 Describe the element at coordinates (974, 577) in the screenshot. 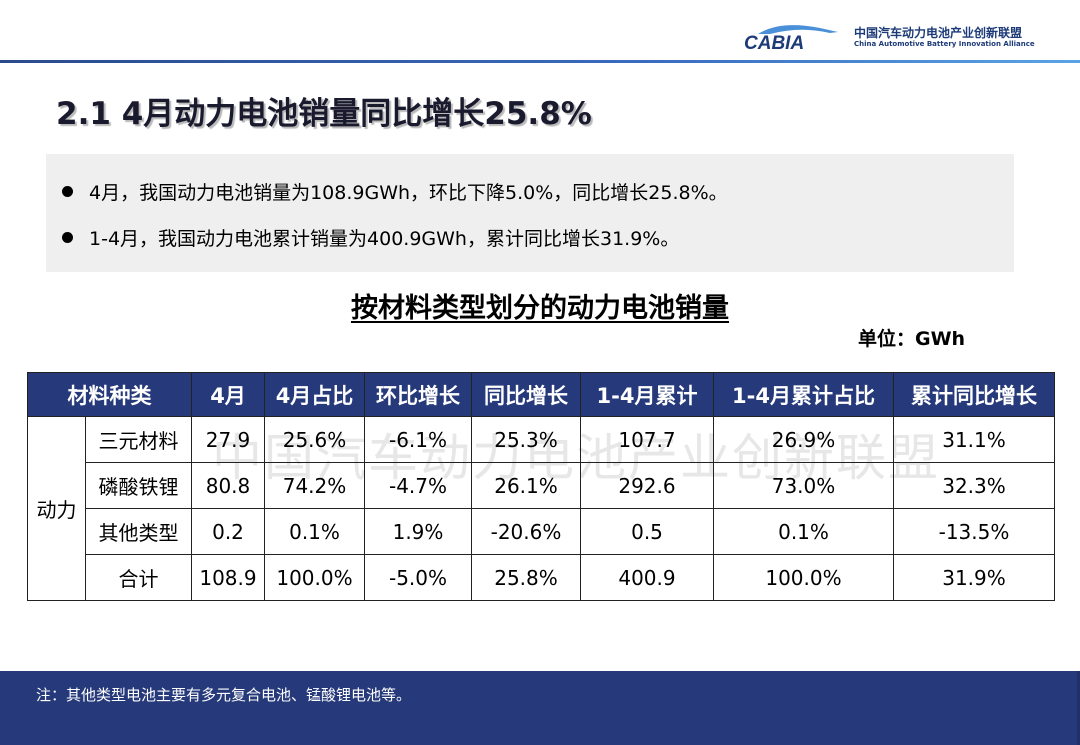

I see `table-cell: 31.9%` at that location.